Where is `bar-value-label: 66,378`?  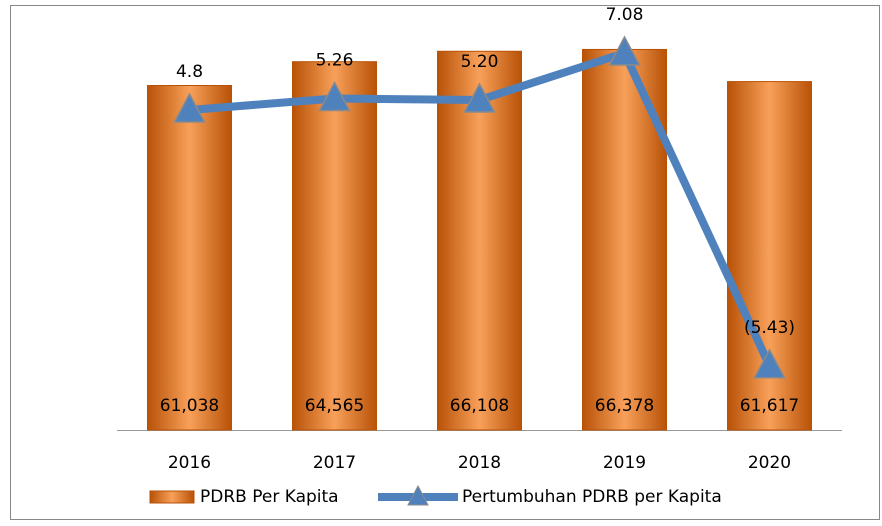
bar-value-label: 66,378 is located at coordinates (624, 406).